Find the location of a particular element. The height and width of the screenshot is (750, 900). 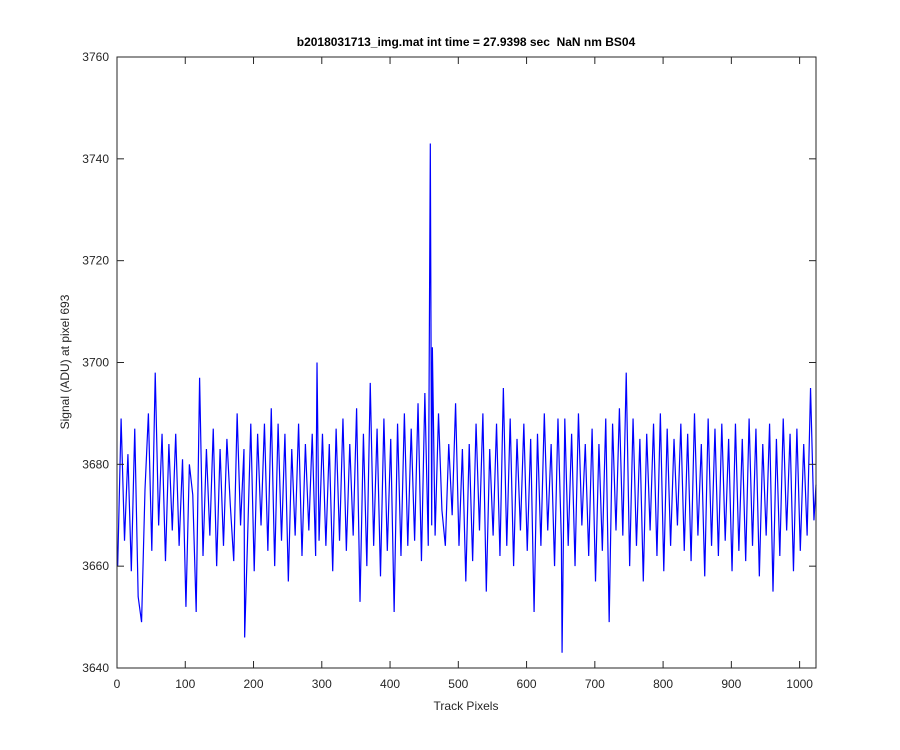

x-axis-label: Track Pixels is located at coordinates (466, 706).